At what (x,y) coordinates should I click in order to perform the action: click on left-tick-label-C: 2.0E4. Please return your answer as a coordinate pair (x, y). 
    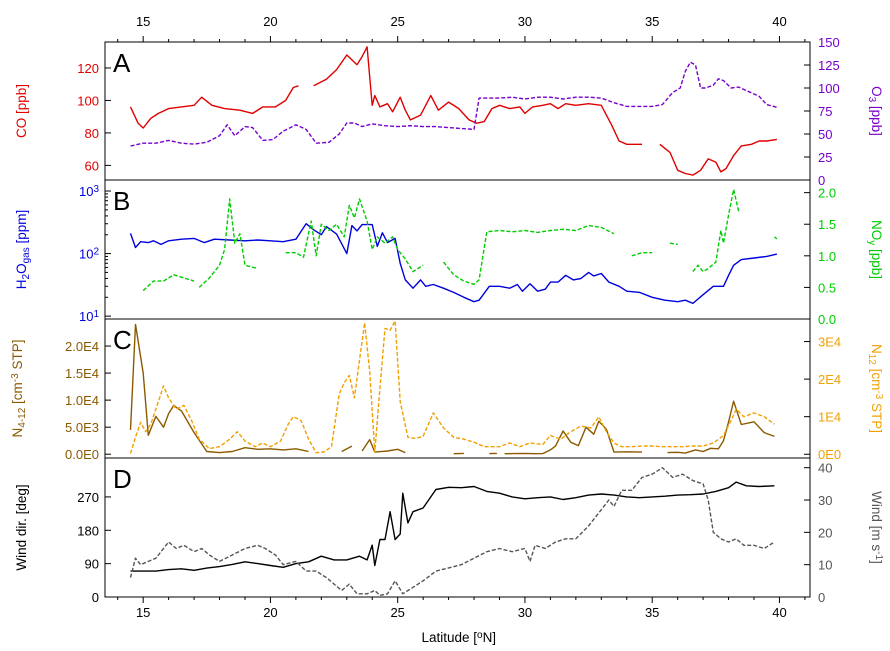
    Looking at the image, I should click on (82, 346).